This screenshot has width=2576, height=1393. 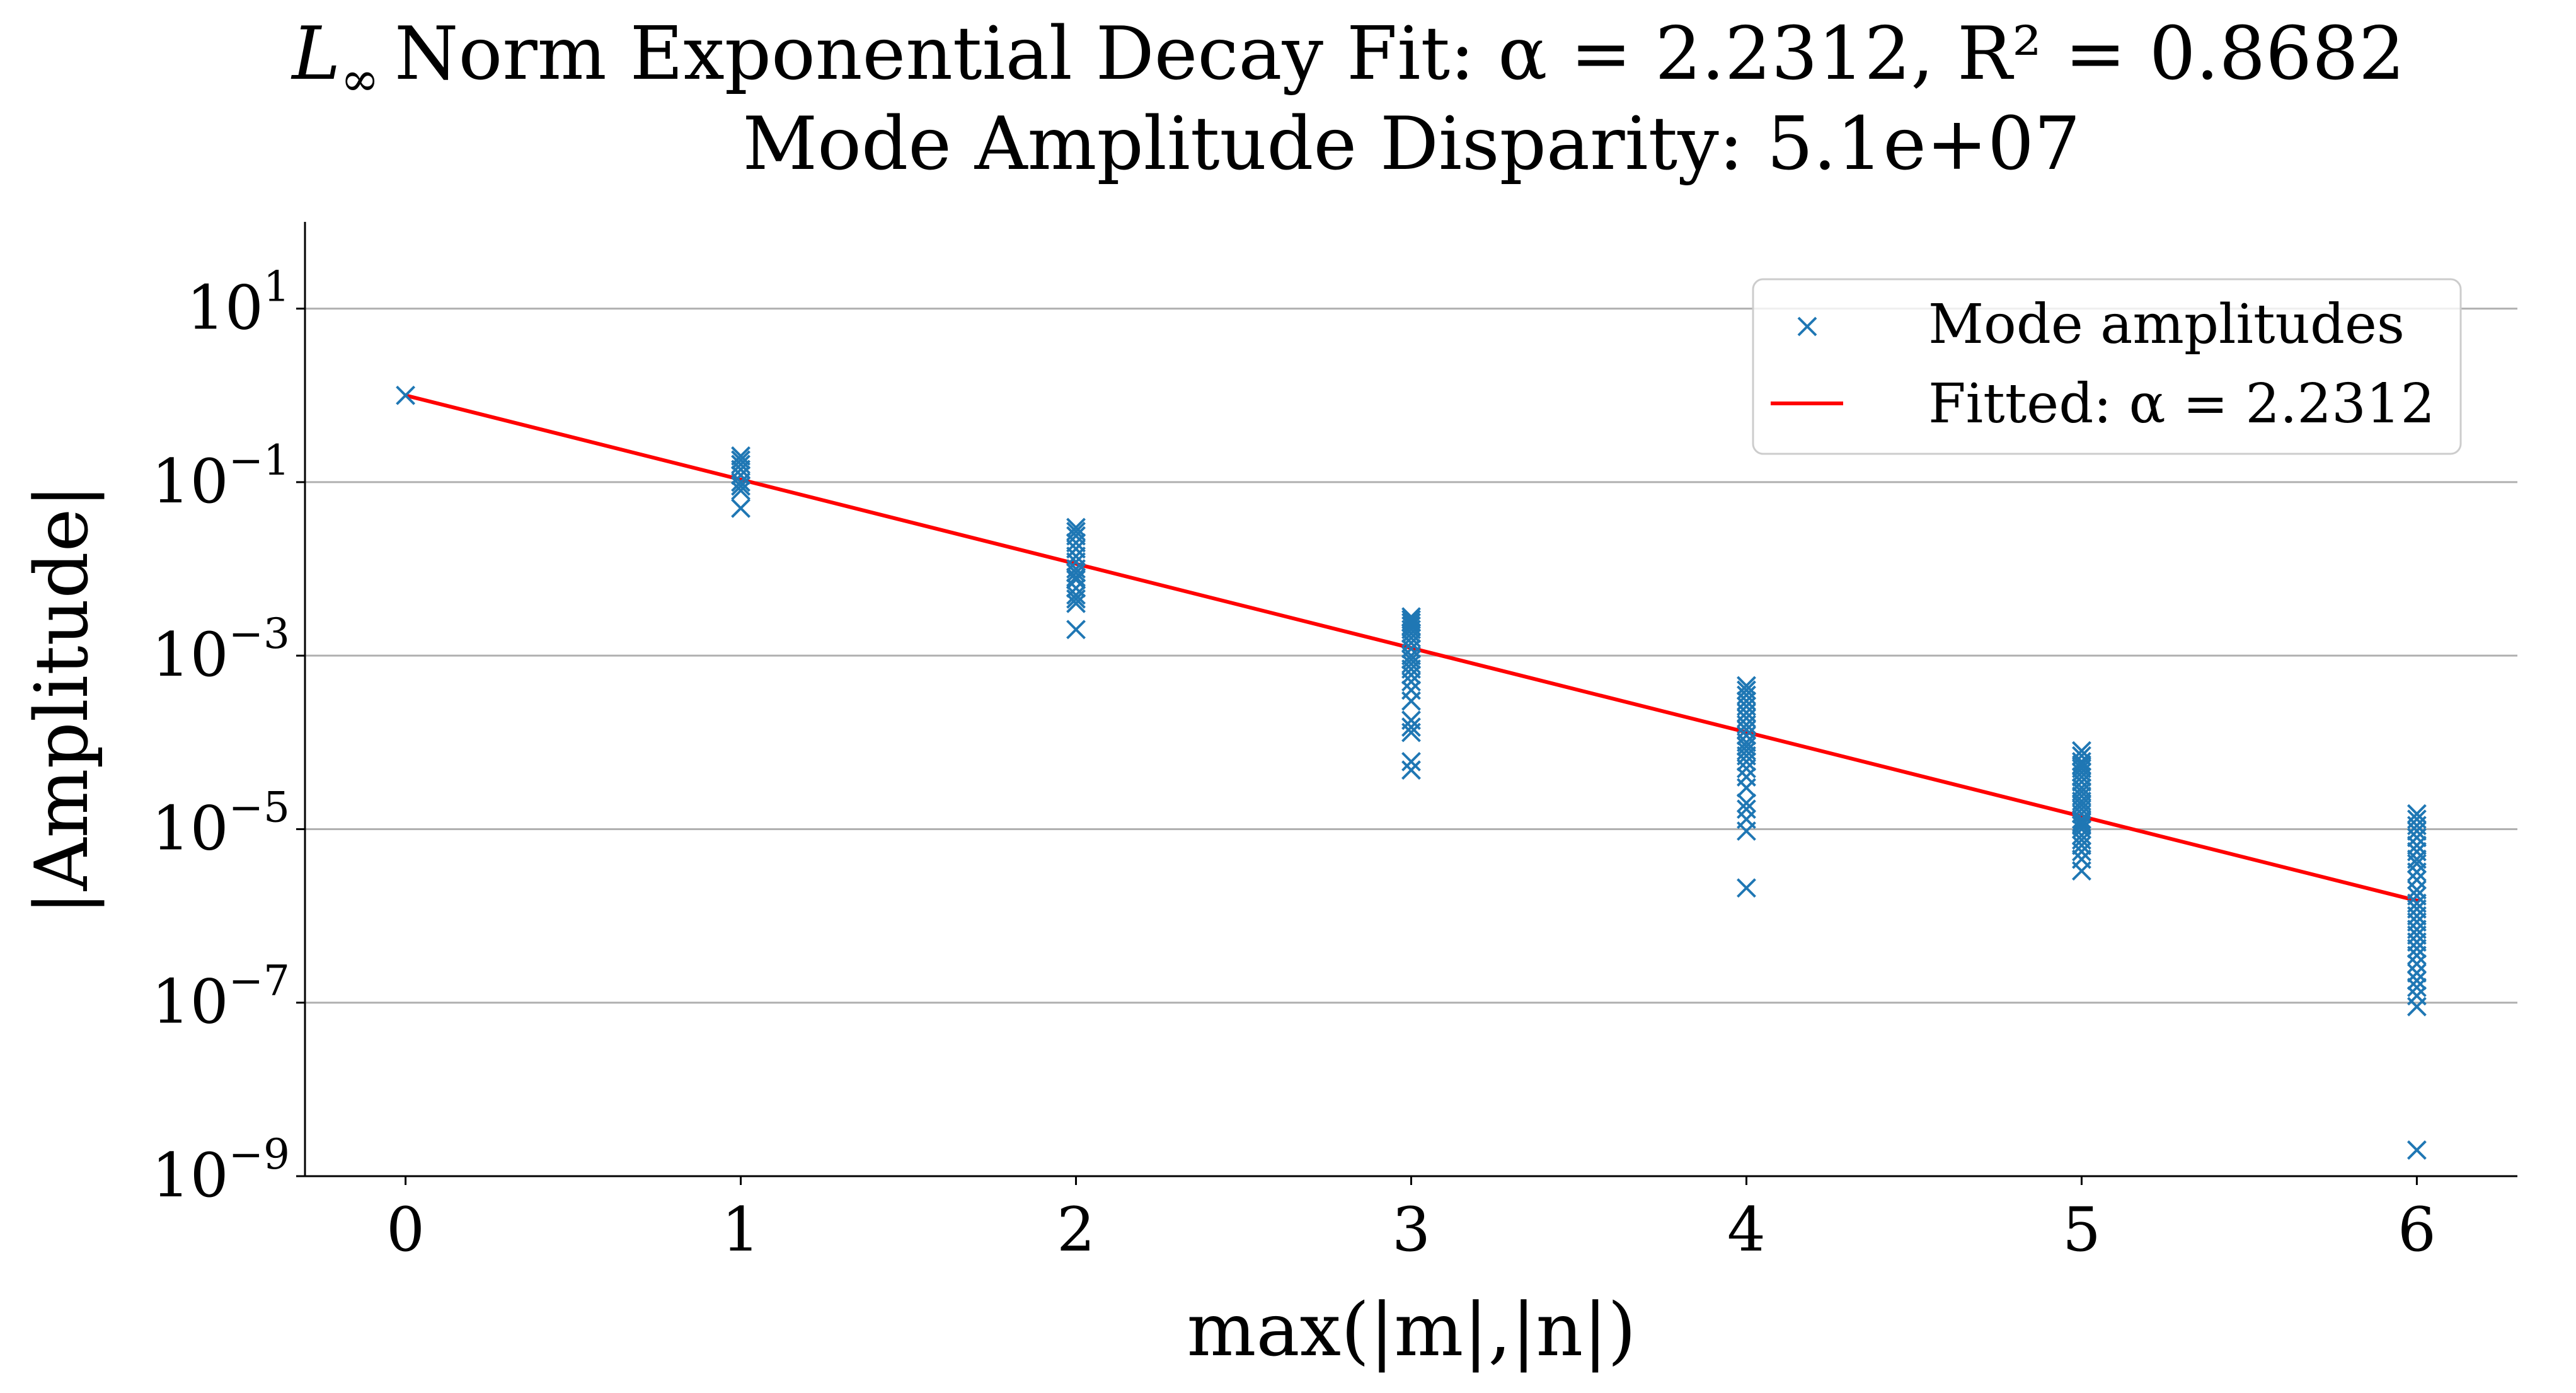 I want to click on title-norm-symbol: L, so click(x=315, y=53).